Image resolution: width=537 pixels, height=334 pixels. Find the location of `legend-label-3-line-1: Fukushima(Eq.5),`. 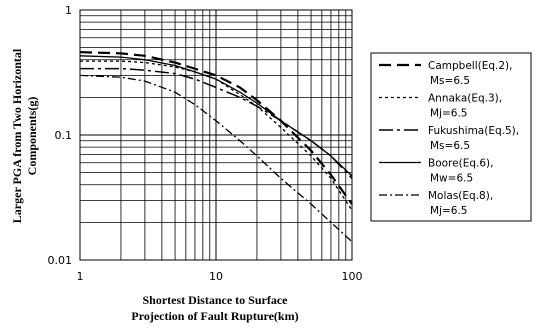

legend-label-3-line-1: Fukushima(Eq.5), is located at coordinates (473, 131).